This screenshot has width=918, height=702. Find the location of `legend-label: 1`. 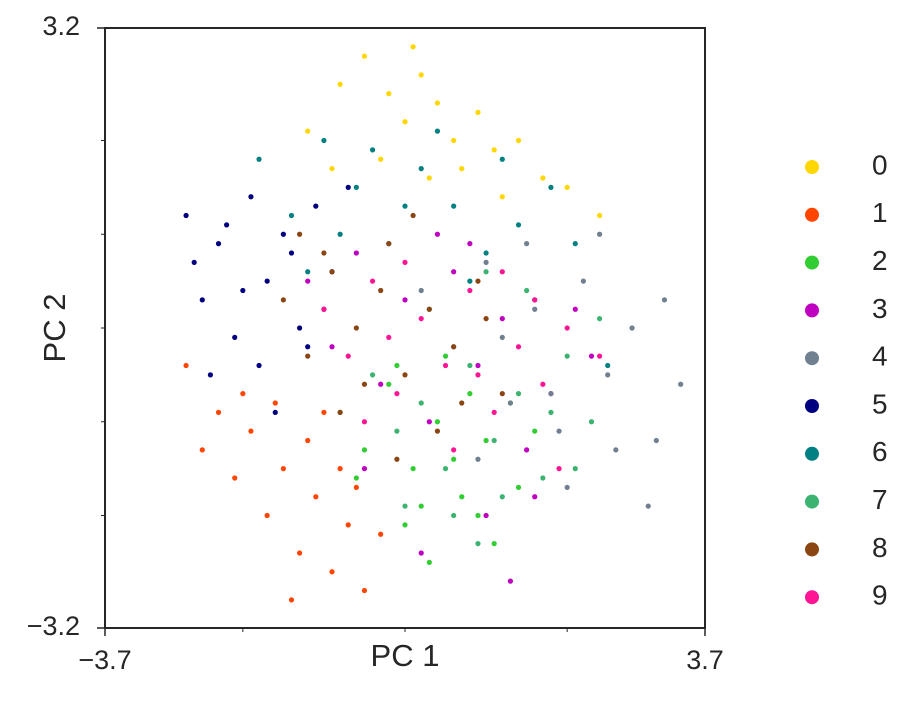

legend-label: 1 is located at coordinates (880, 212).